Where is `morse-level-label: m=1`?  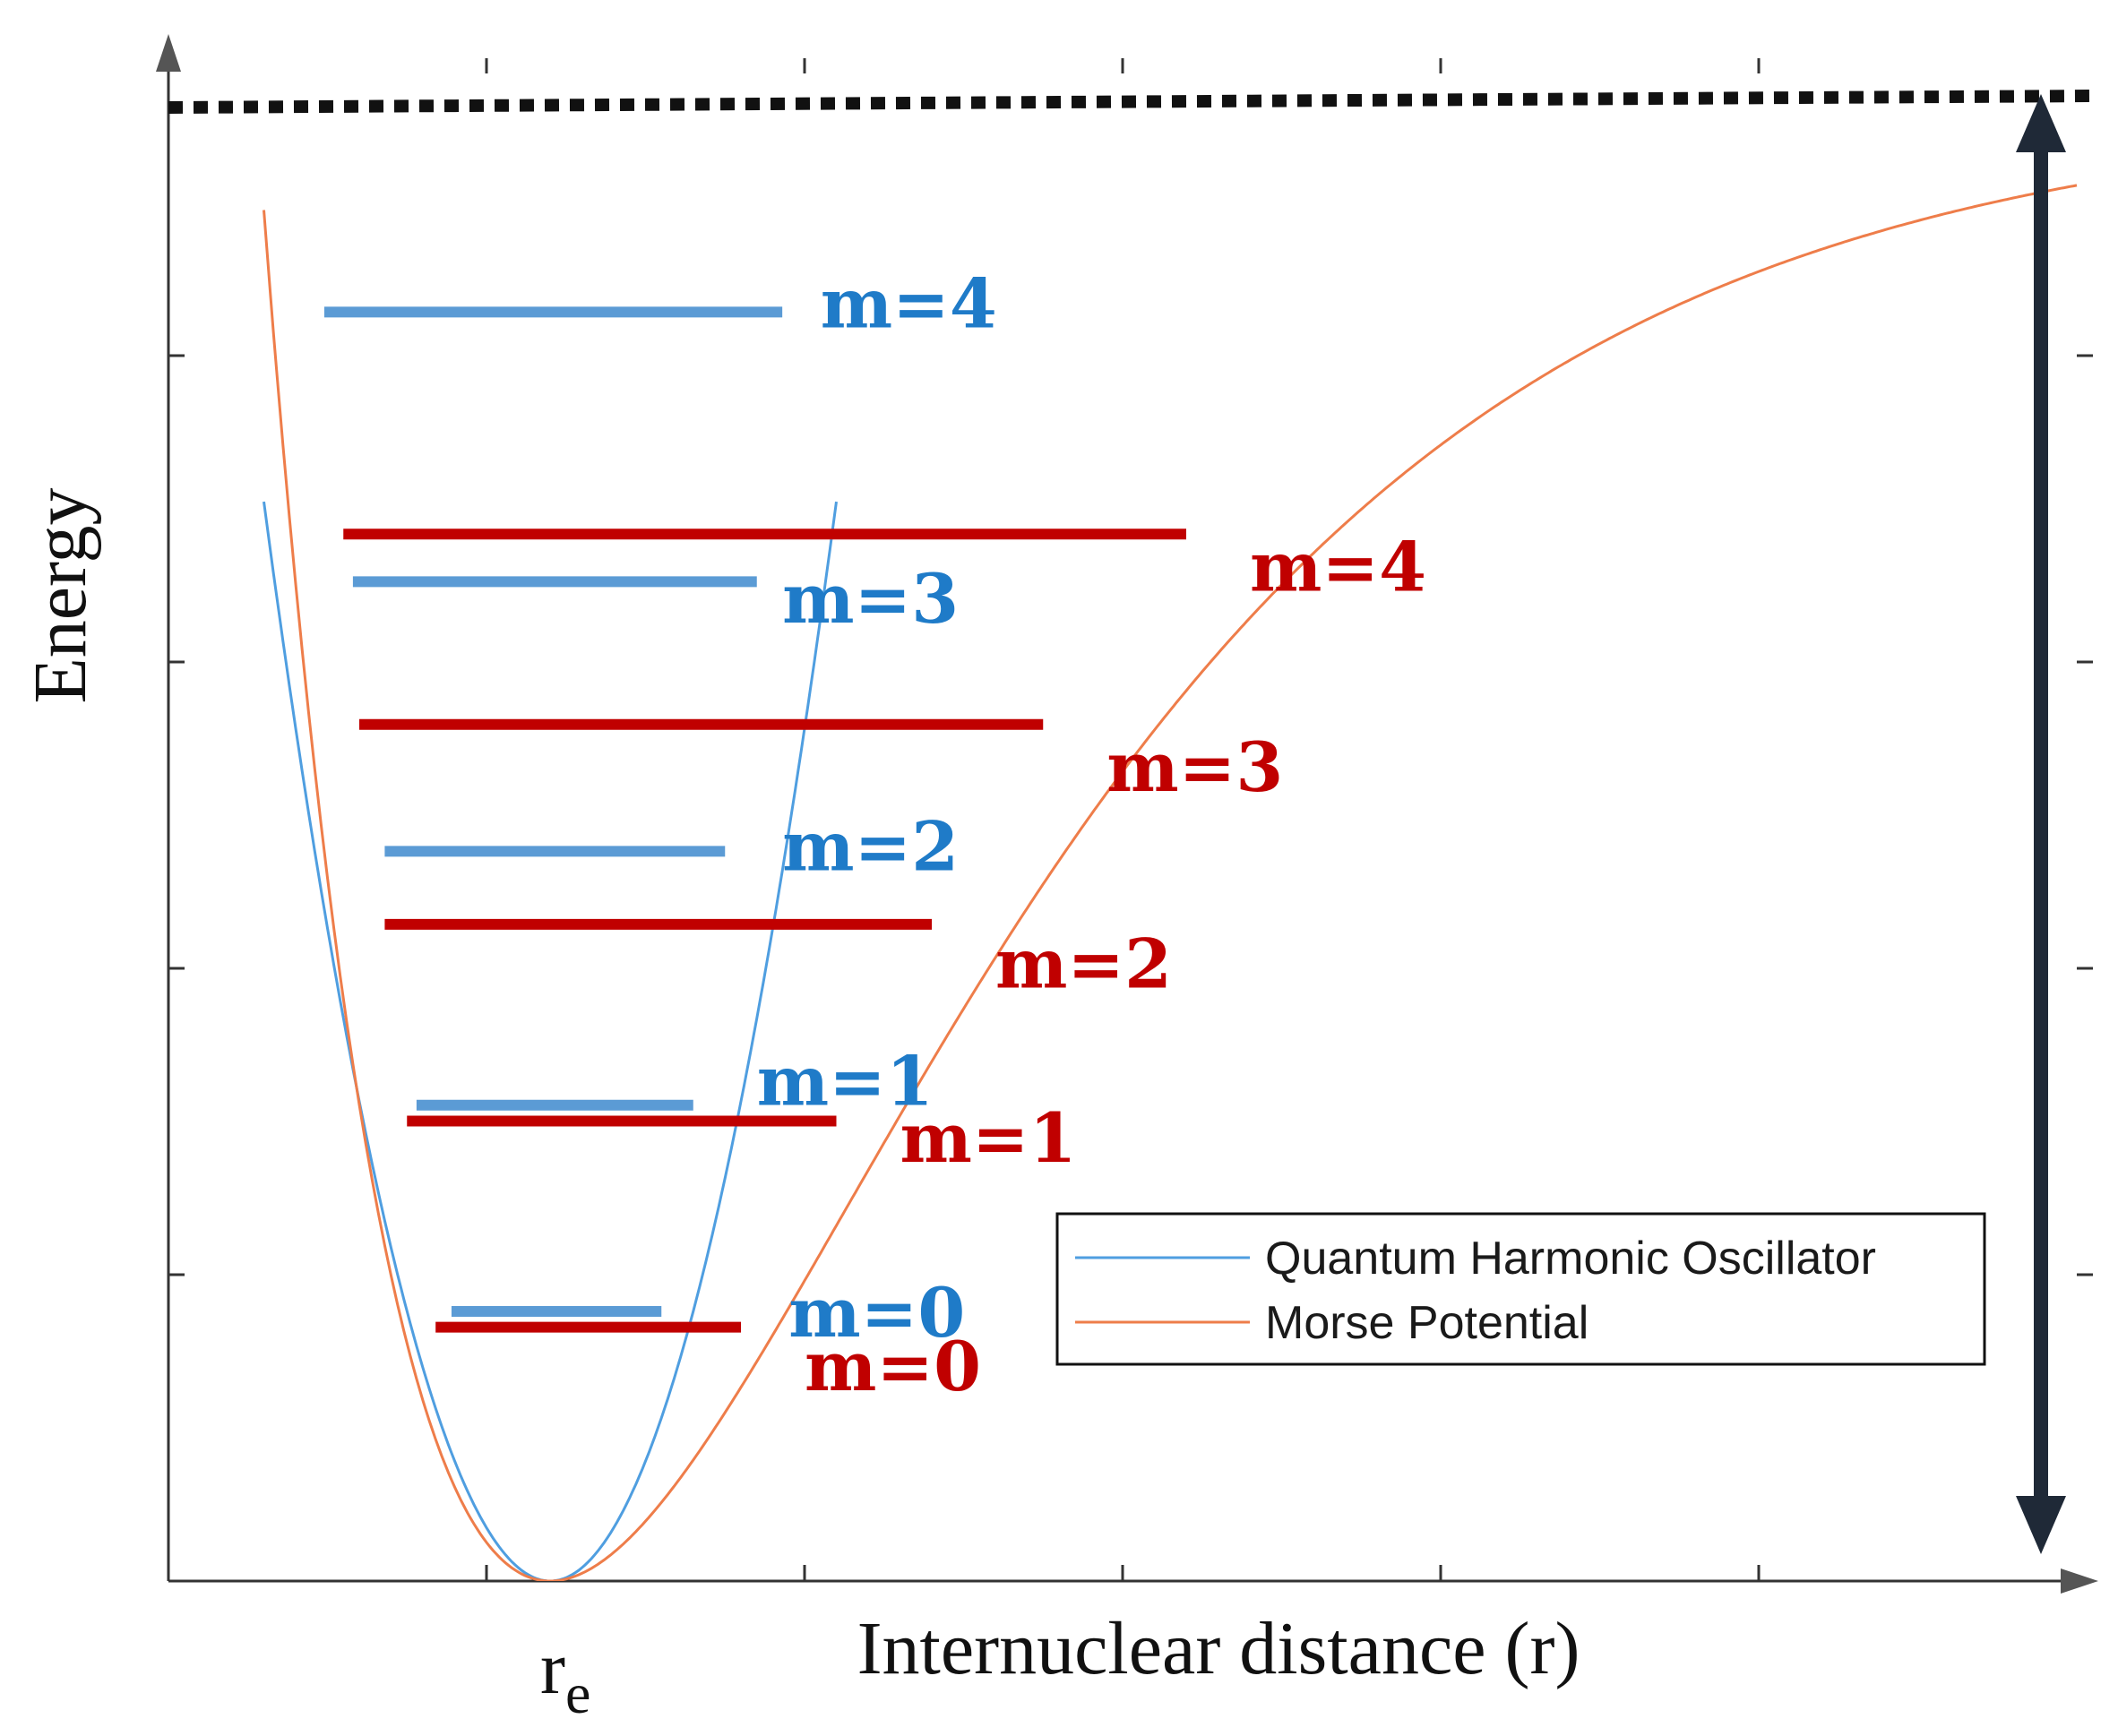 morse-level-label: m=1 is located at coordinates (988, 1138).